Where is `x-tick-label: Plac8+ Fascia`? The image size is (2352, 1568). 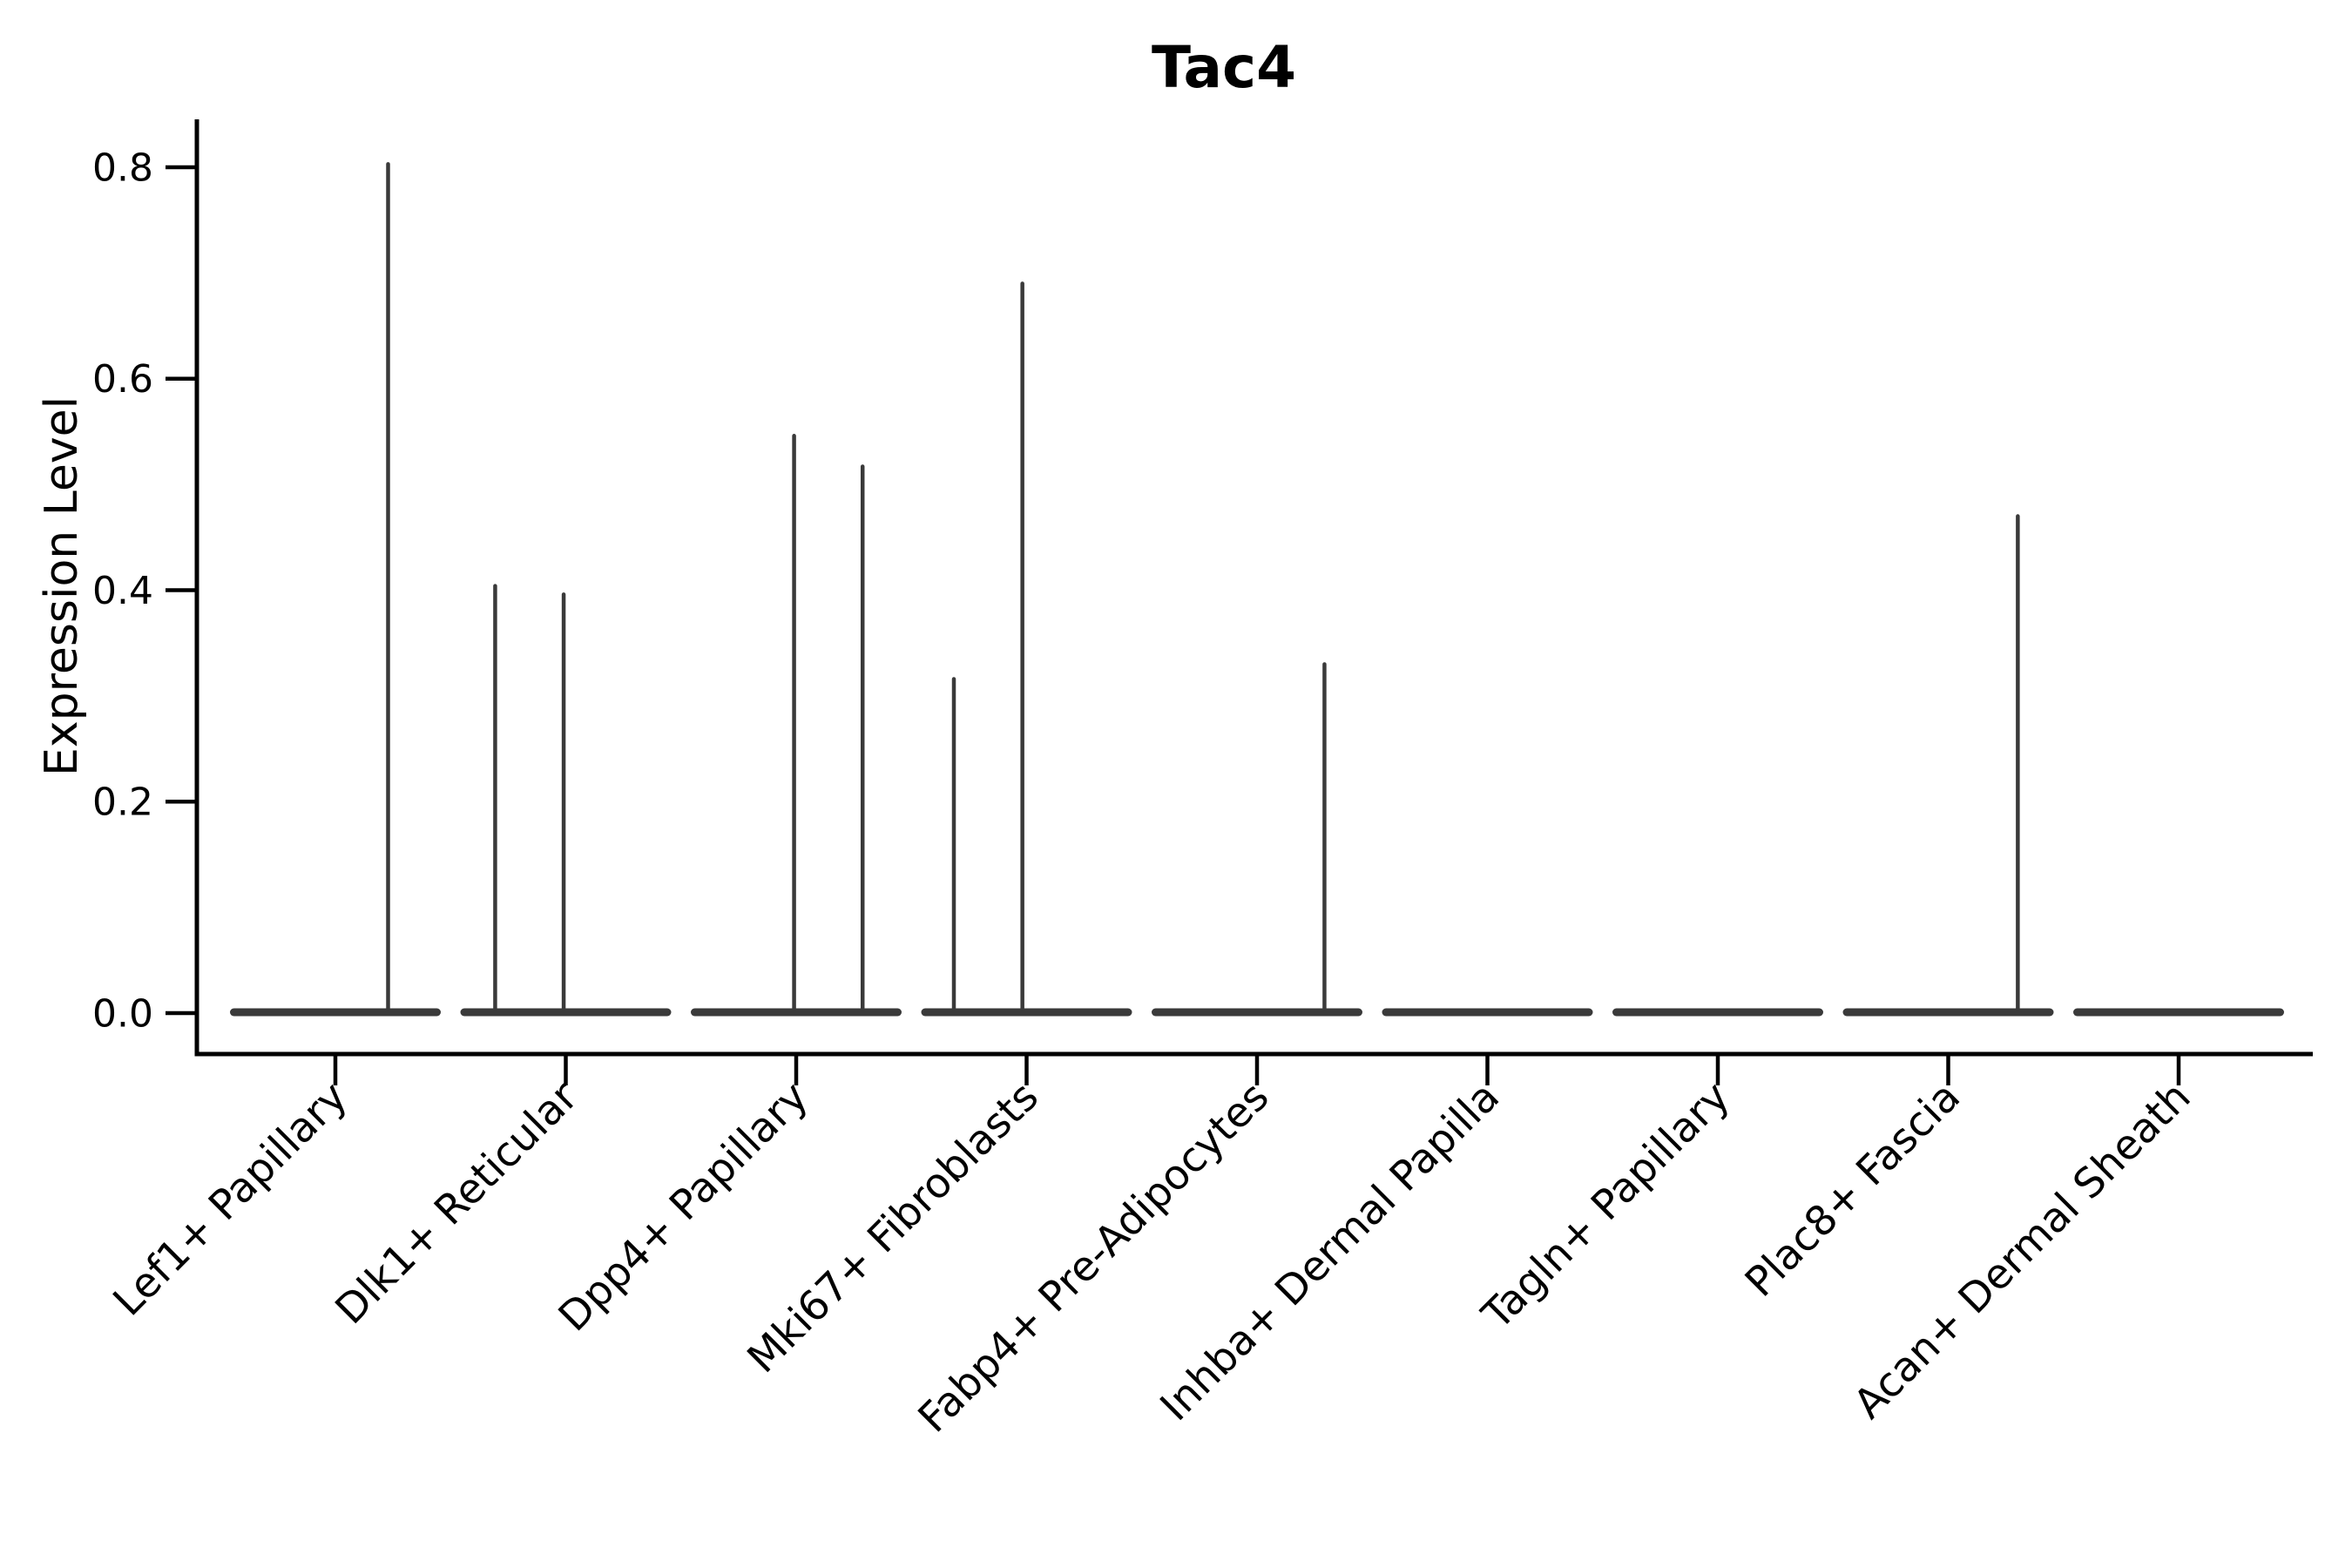 x-tick-label: Plac8+ Fascia is located at coordinates (1853, 1190).